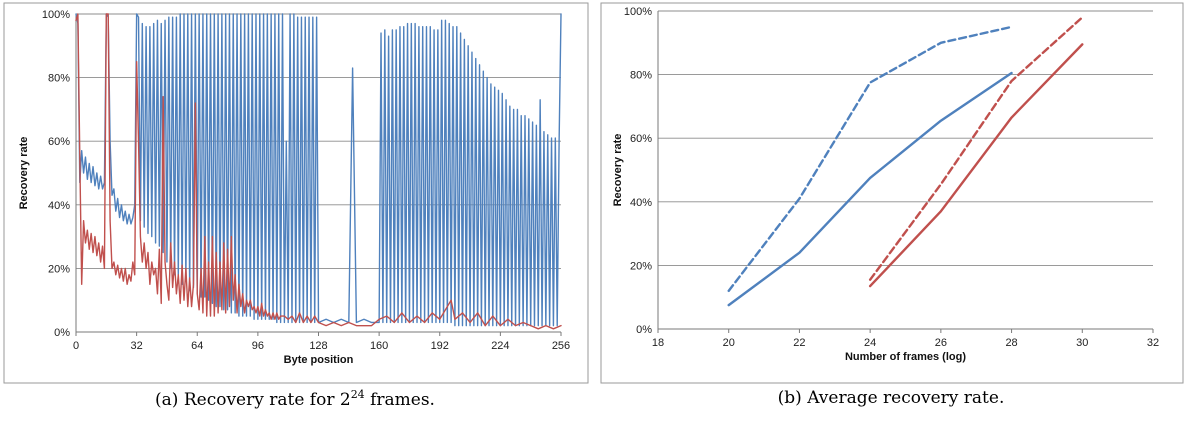  I want to click on caption-a-prefix: (a) Recovery rate for 2, so click(253, 400).